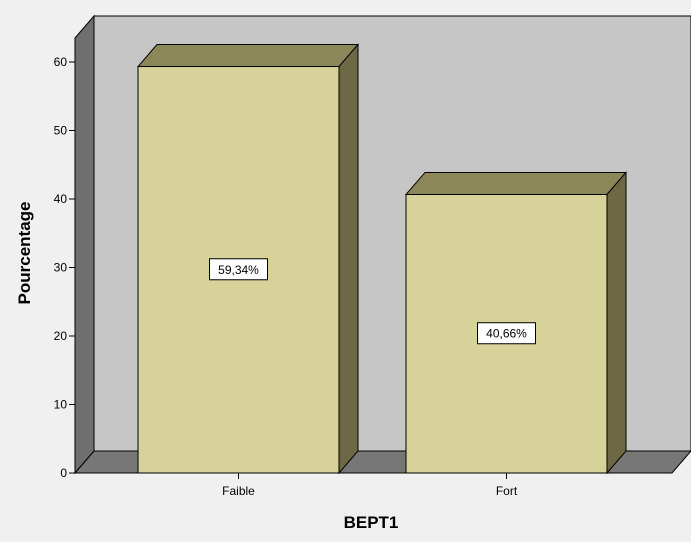 Image resolution: width=691 pixels, height=542 pixels. Describe the element at coordinates (61, 199) in the screenshot. I see `y-tick-label: 40` at that location.